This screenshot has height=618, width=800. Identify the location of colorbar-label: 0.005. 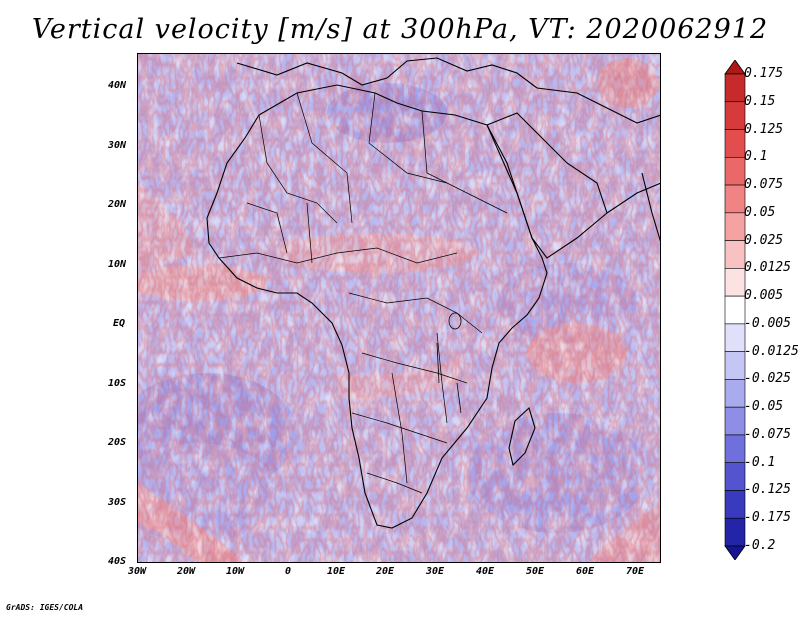
(764, 296).